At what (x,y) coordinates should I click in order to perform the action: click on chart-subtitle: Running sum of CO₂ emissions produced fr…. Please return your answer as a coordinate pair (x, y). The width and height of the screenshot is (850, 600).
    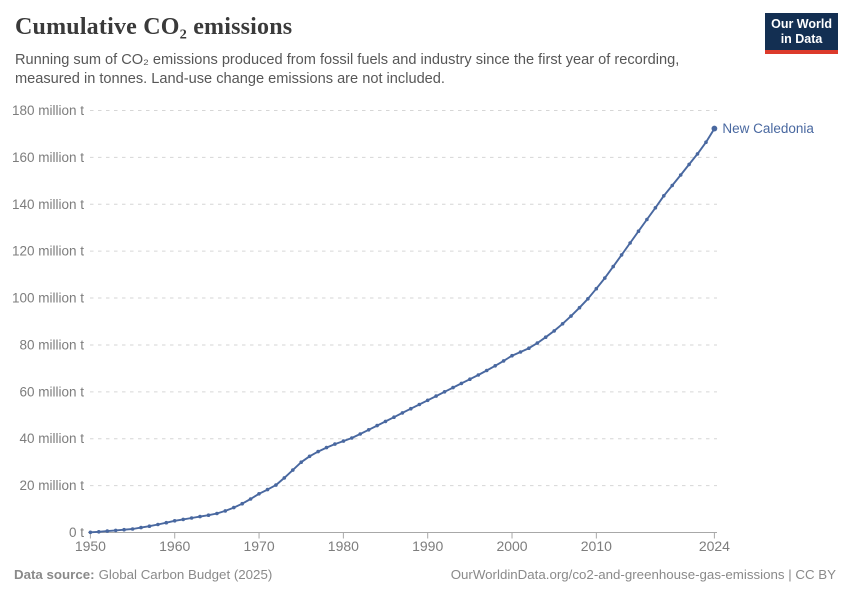
    Looking at the image, I should click on (347, 70).